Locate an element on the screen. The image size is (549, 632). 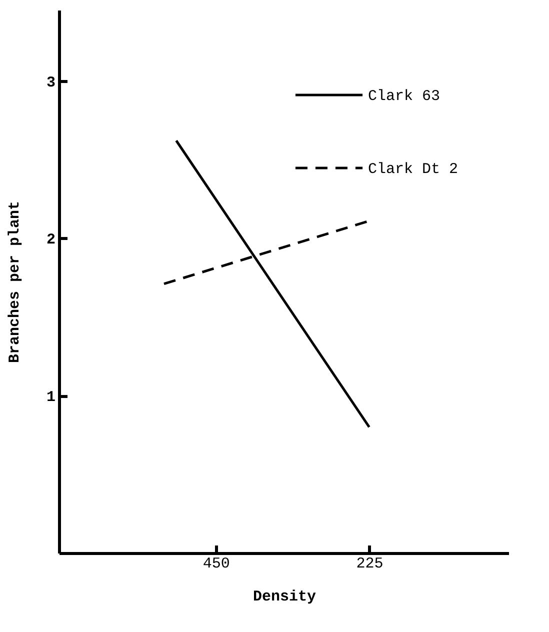
y-axis-title: Branches per plant is located at coordinates (15, 282).